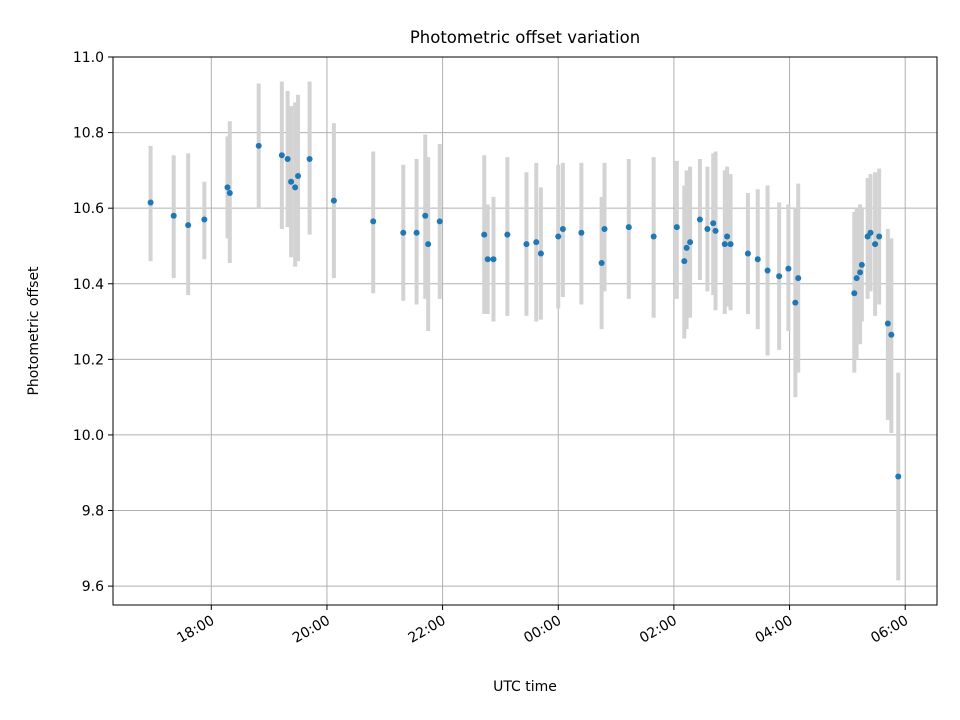 This screenshot has height=720, width=960. Describe the element at coordinates (542, 630) in the screenshot. I see `x-tick-label-3: 00:00` at that location.